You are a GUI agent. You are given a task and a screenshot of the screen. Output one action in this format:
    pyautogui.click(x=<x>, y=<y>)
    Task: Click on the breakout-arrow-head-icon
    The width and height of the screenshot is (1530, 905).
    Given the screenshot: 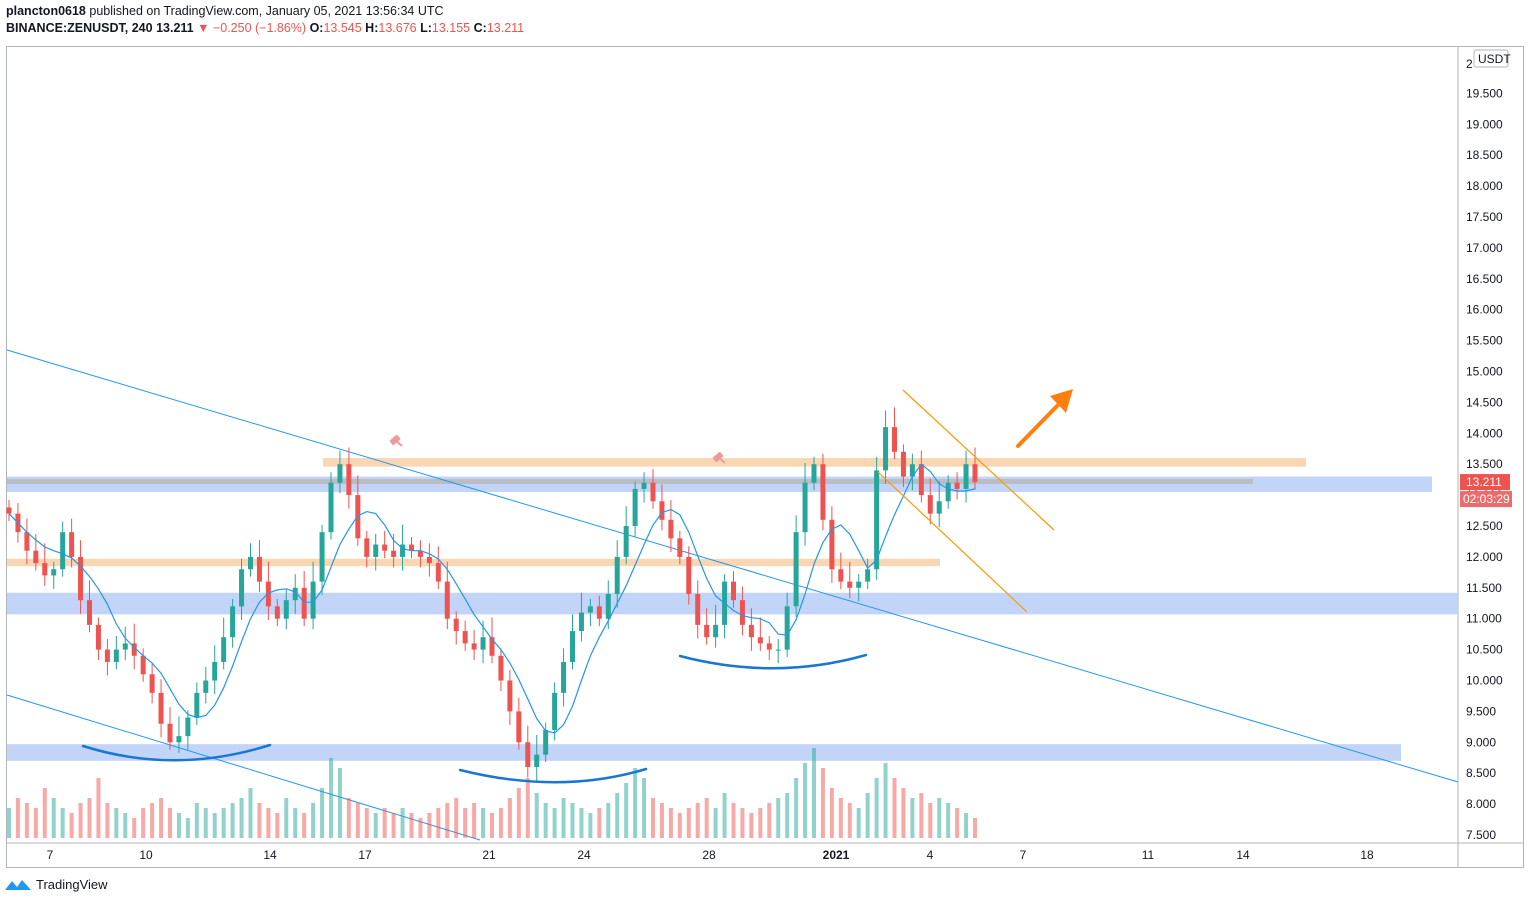 What is the action you would take?
    pyautogui.click(x=1061, y=401)
    